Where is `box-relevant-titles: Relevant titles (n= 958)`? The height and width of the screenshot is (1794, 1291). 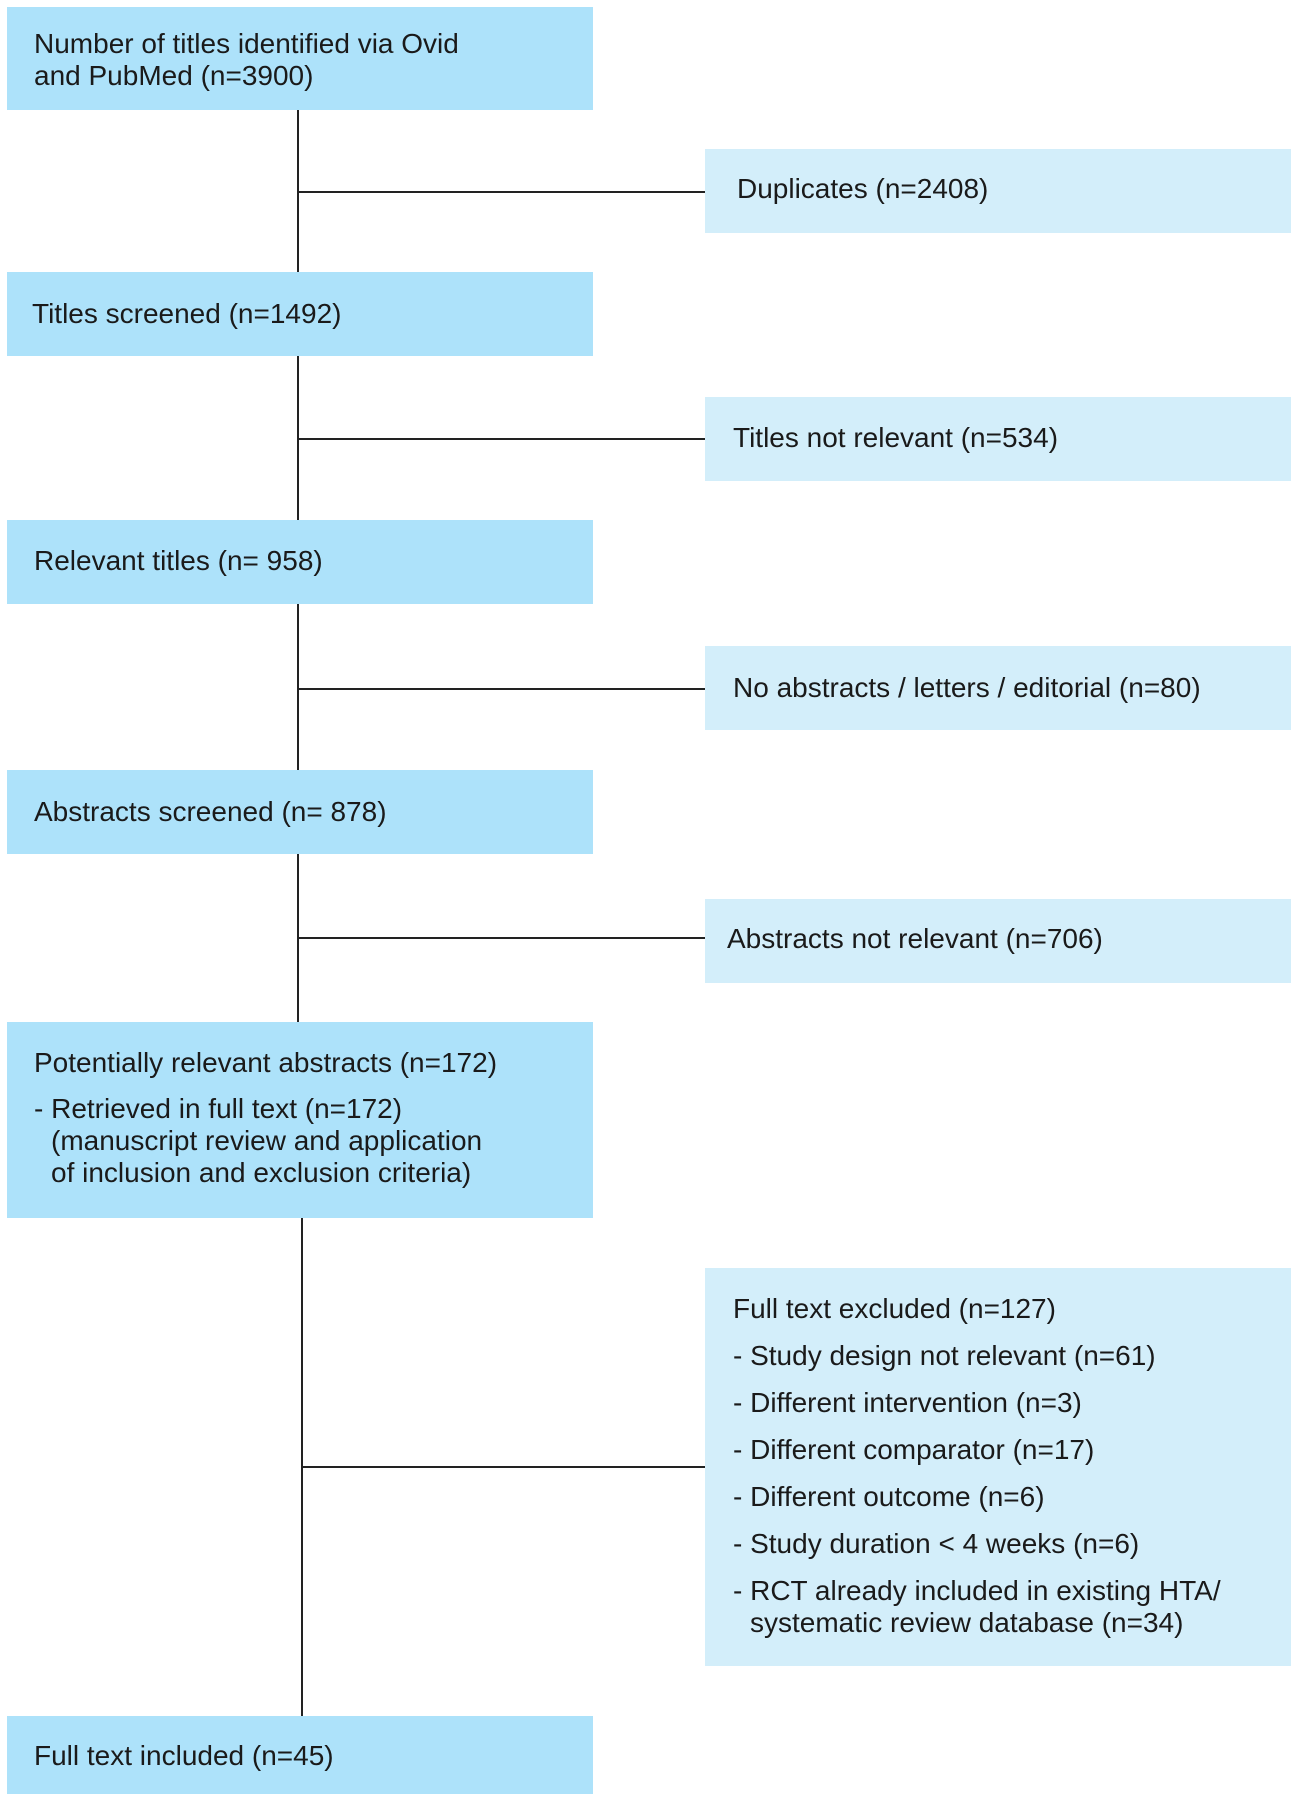 box-relevant-titles: Relevant titles (n= 958) is located at coordinates (300, 562).